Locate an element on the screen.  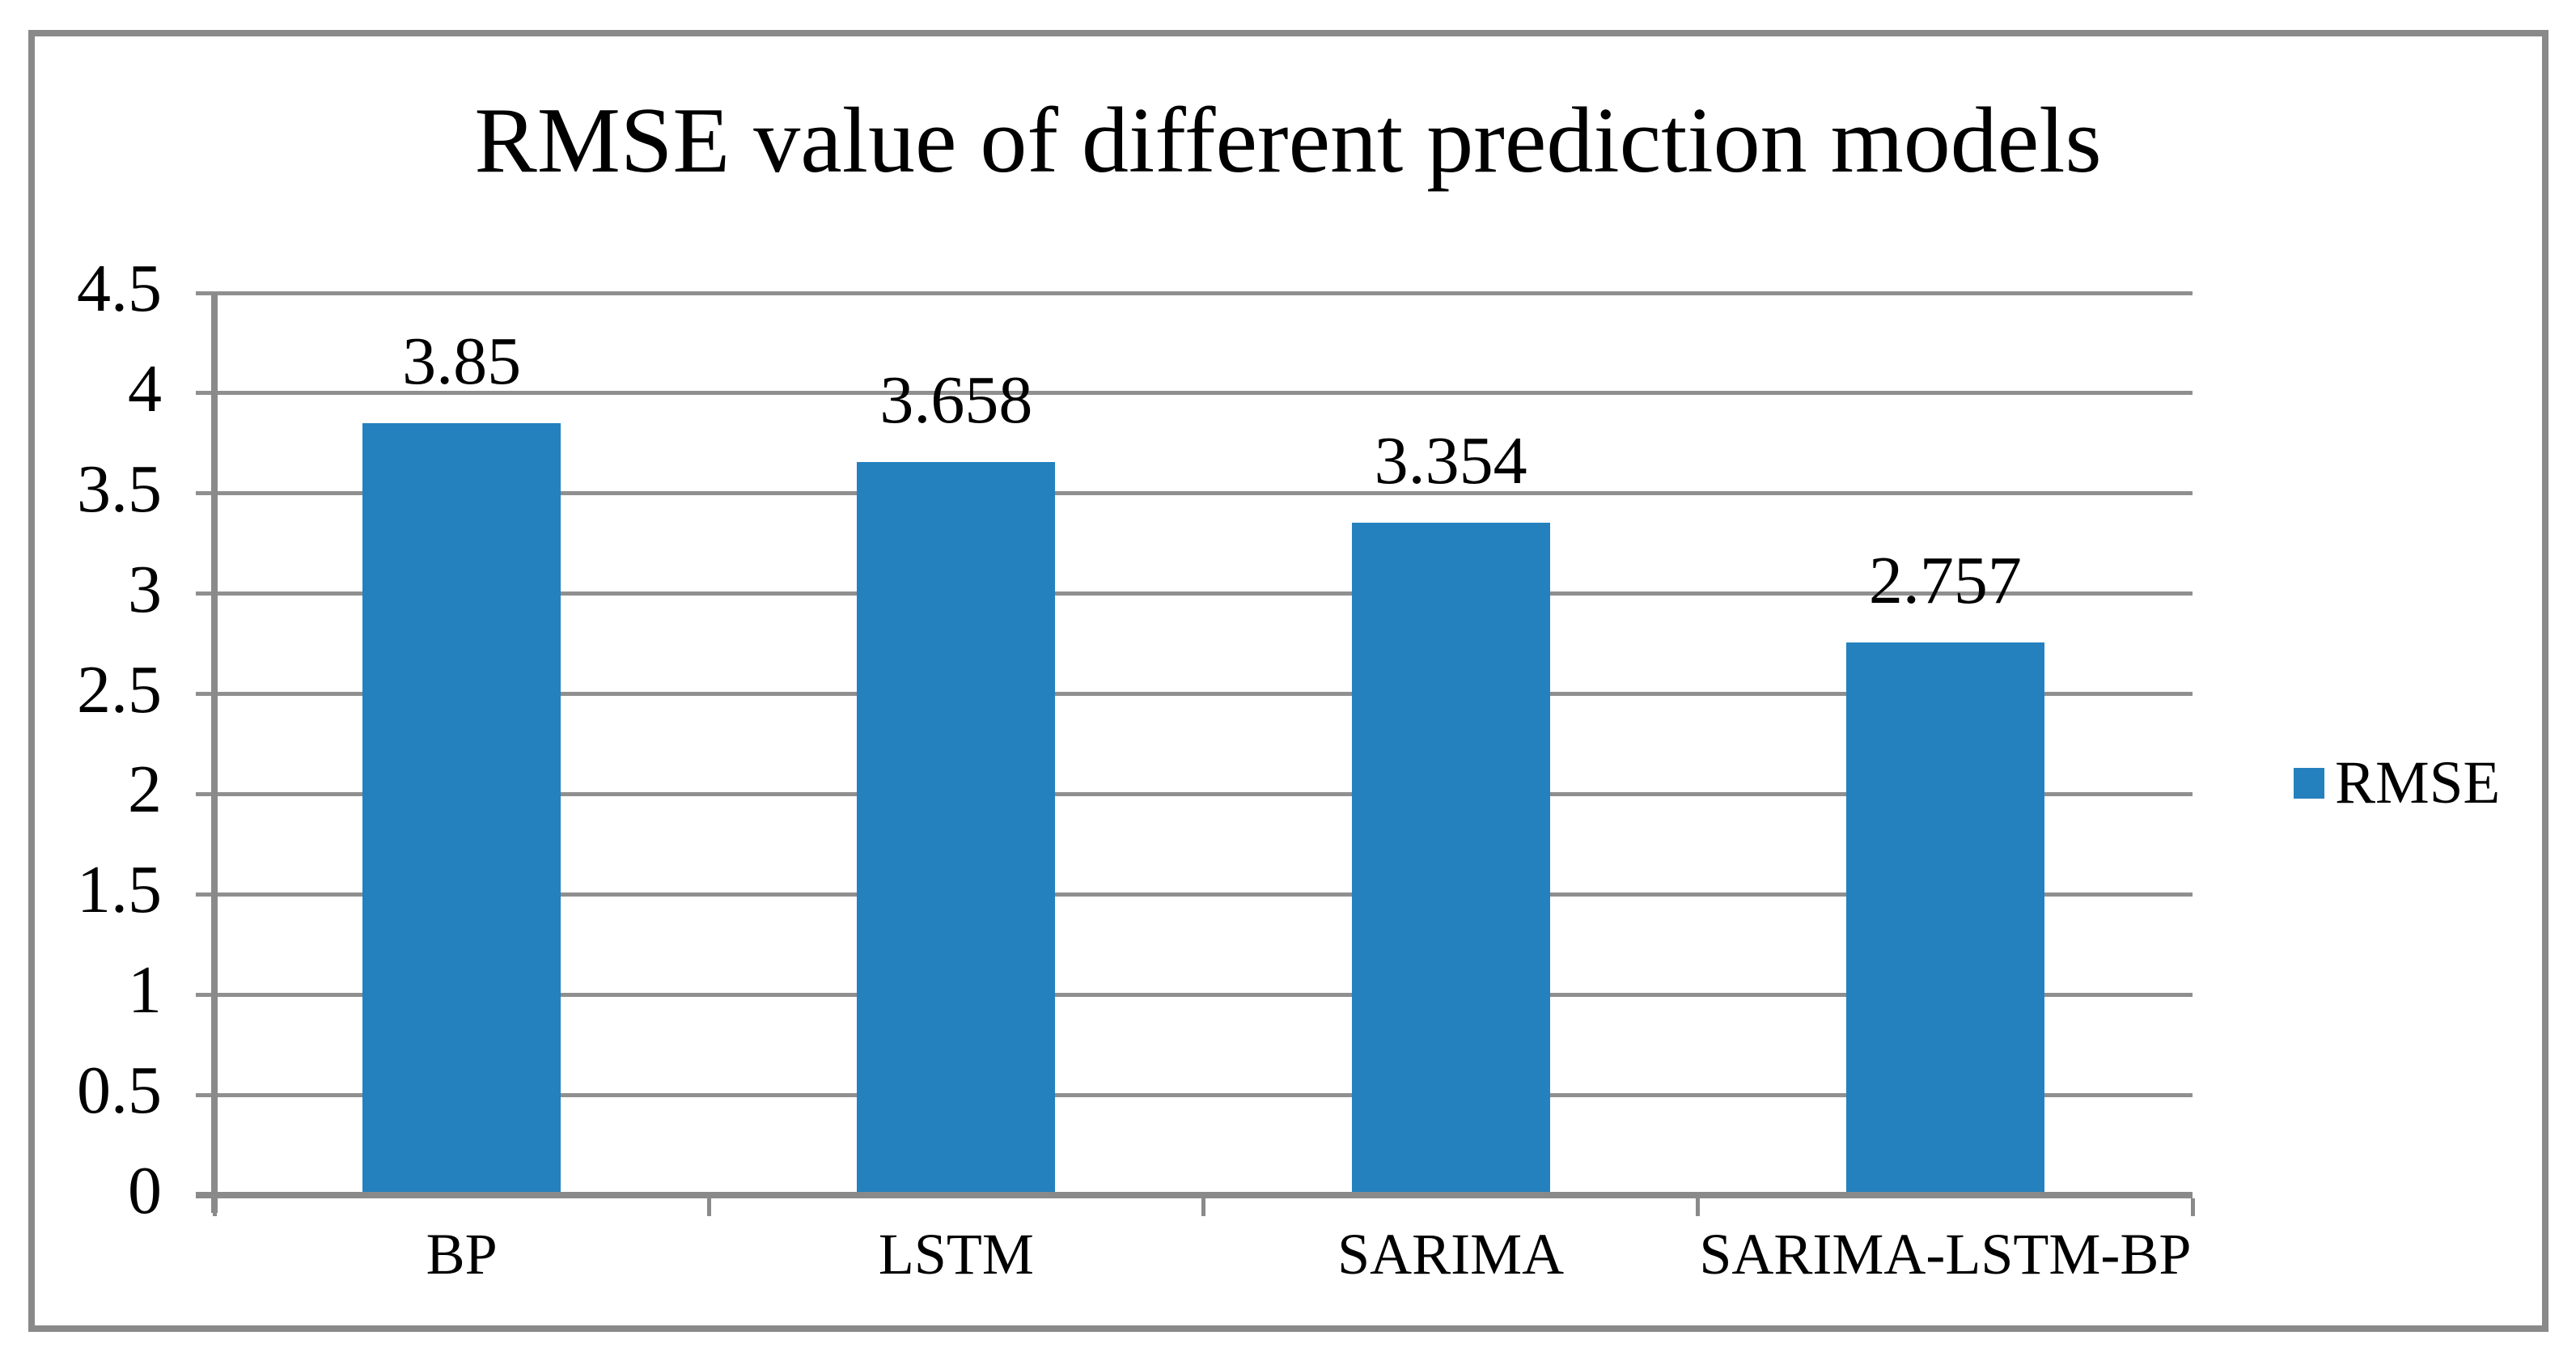
y-axis-tick-label: 1 is located at coordinates (145, 990).